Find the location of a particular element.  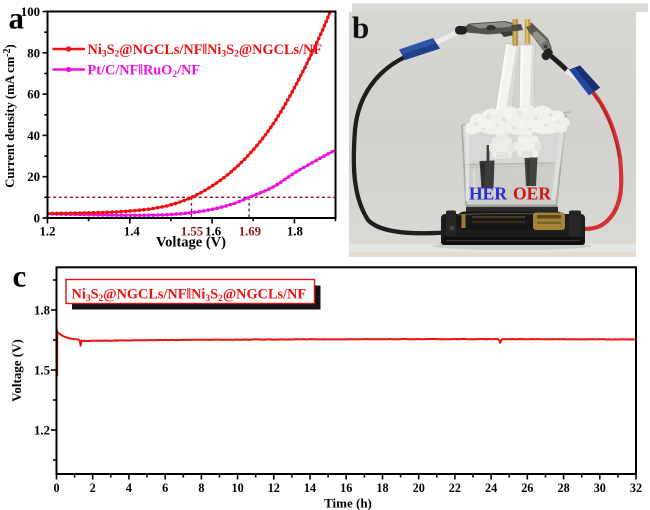

svg-text: 32 is located at coordinates (636, 488).